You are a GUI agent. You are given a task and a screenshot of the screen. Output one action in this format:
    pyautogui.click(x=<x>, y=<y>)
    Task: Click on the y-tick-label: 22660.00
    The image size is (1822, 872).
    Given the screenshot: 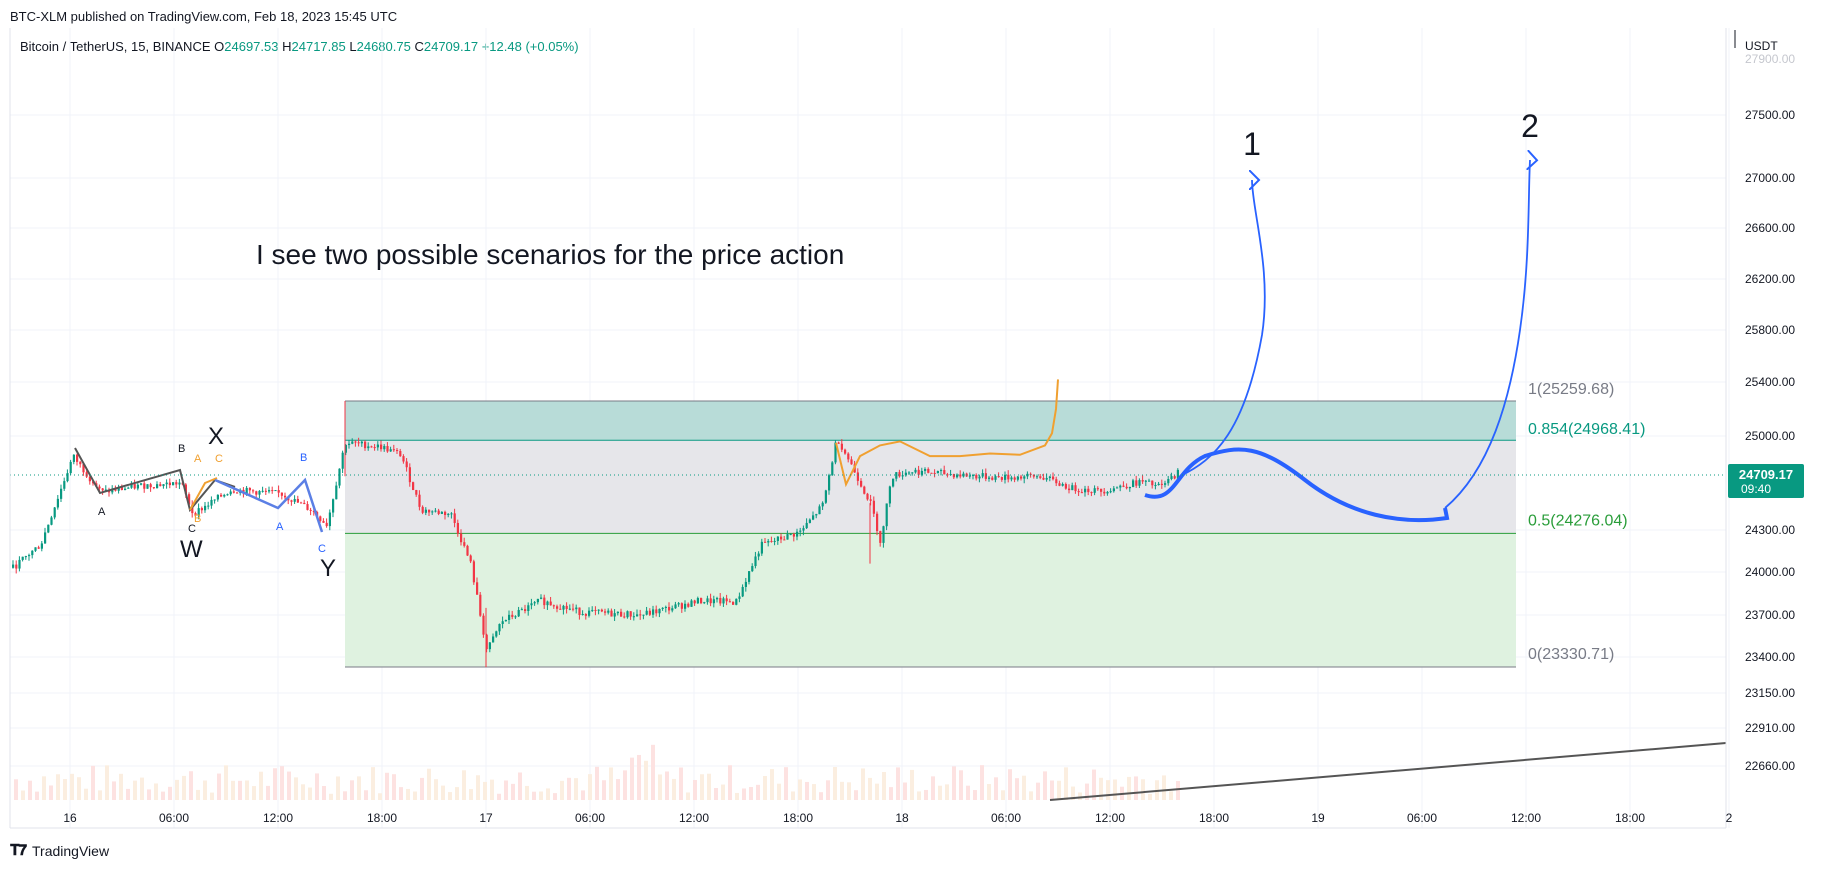 What is the action you would take?
    pyautogui.click(x=1770, y=766)
    